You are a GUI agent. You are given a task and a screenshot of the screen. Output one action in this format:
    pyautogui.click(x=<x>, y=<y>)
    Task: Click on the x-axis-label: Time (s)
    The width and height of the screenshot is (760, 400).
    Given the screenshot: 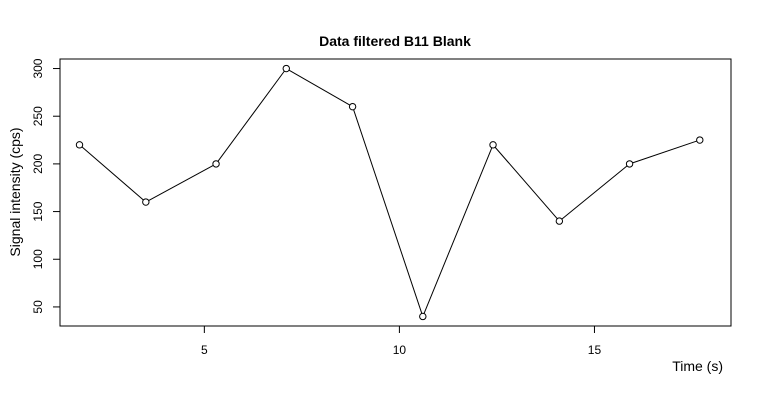 What is the action you would take?
    pyautogui.click(x=697, y=366)
    